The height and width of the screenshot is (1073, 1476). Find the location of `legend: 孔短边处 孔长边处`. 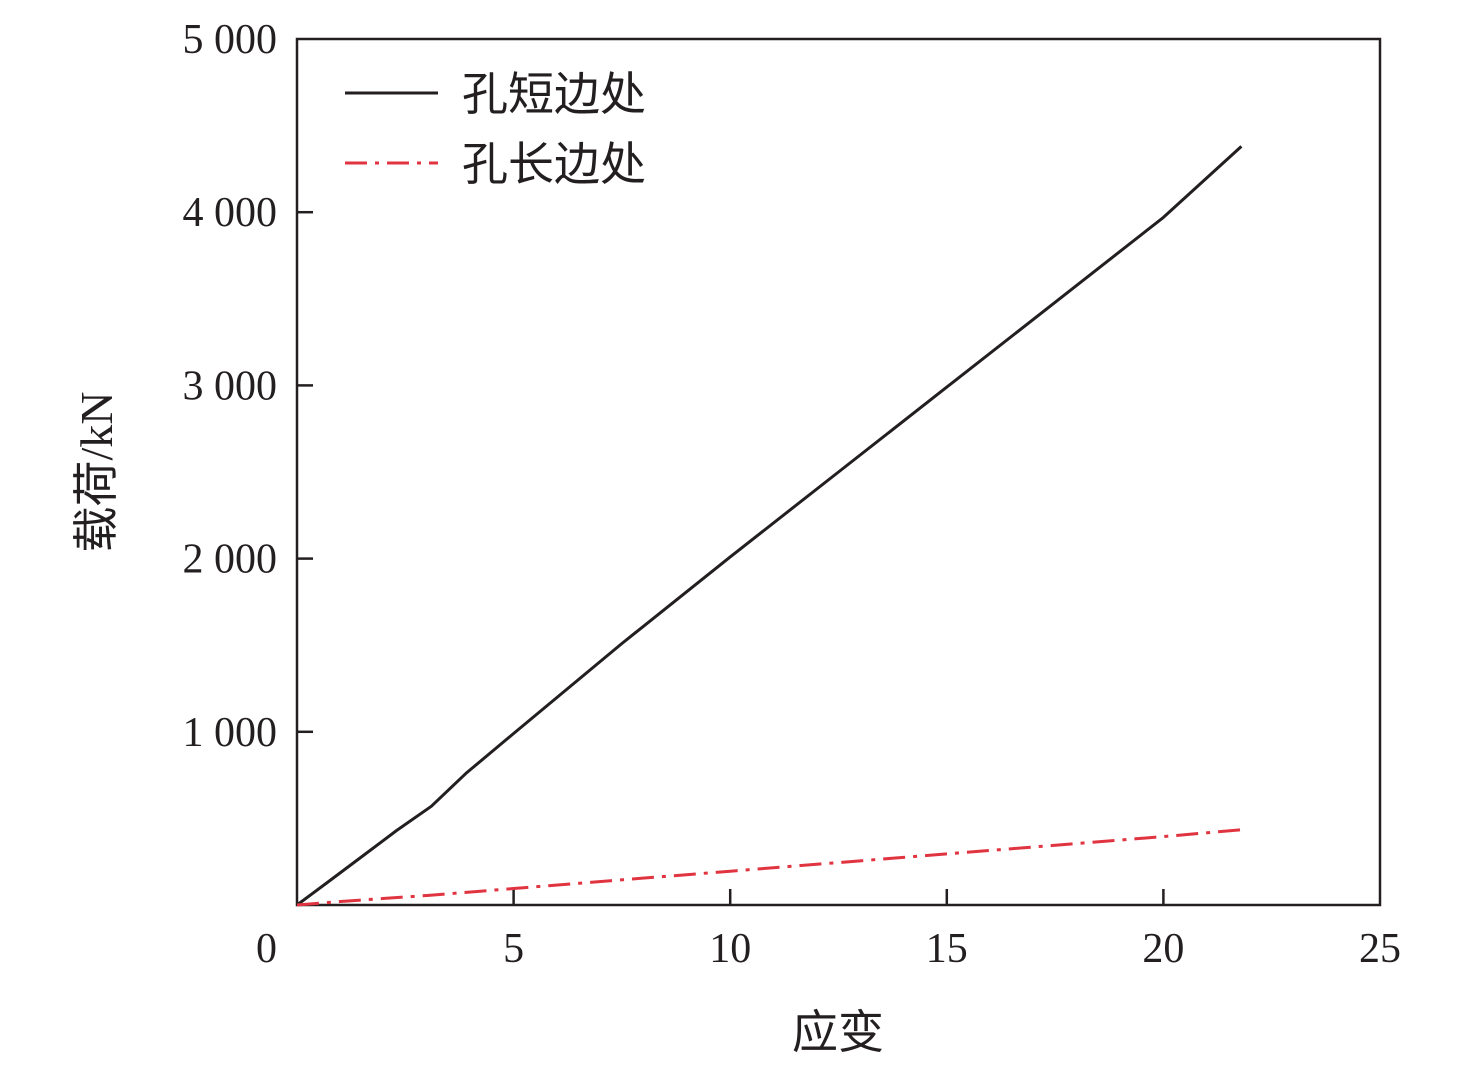

legend: 孔短边处 孔长边处 is located at coordinates (495, 129).